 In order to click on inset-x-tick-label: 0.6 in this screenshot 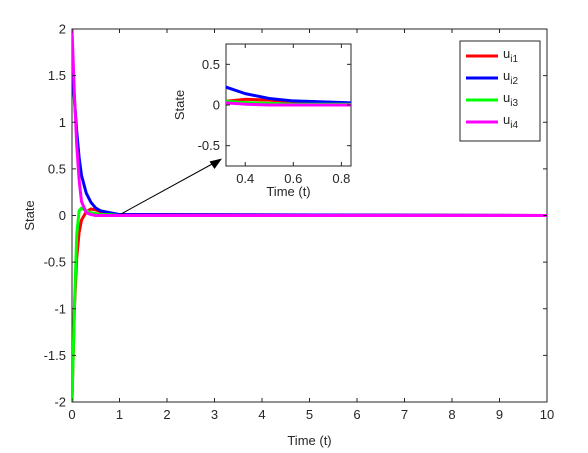, I will do `click(293, 178)`.